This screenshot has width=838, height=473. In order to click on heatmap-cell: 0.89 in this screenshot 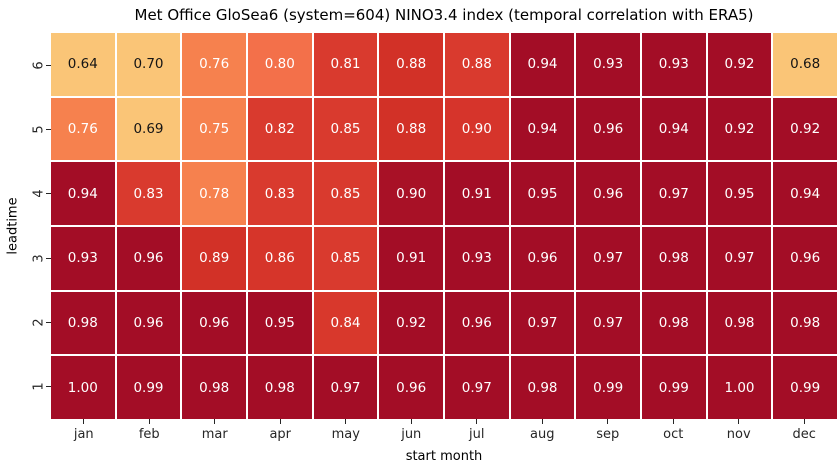, I will do `click(214, 258)`.